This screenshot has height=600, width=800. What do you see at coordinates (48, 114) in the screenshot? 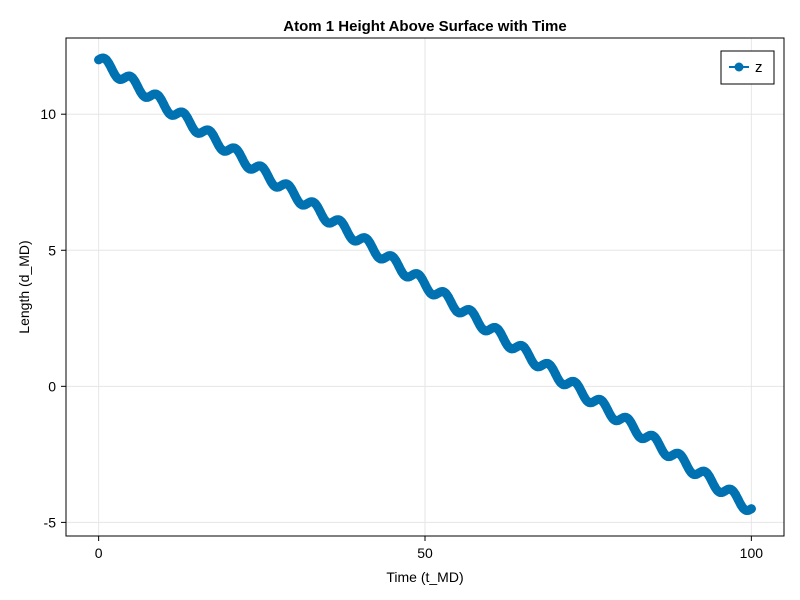
I see `y-tick-label: 10` at bounding box center [48, 114].